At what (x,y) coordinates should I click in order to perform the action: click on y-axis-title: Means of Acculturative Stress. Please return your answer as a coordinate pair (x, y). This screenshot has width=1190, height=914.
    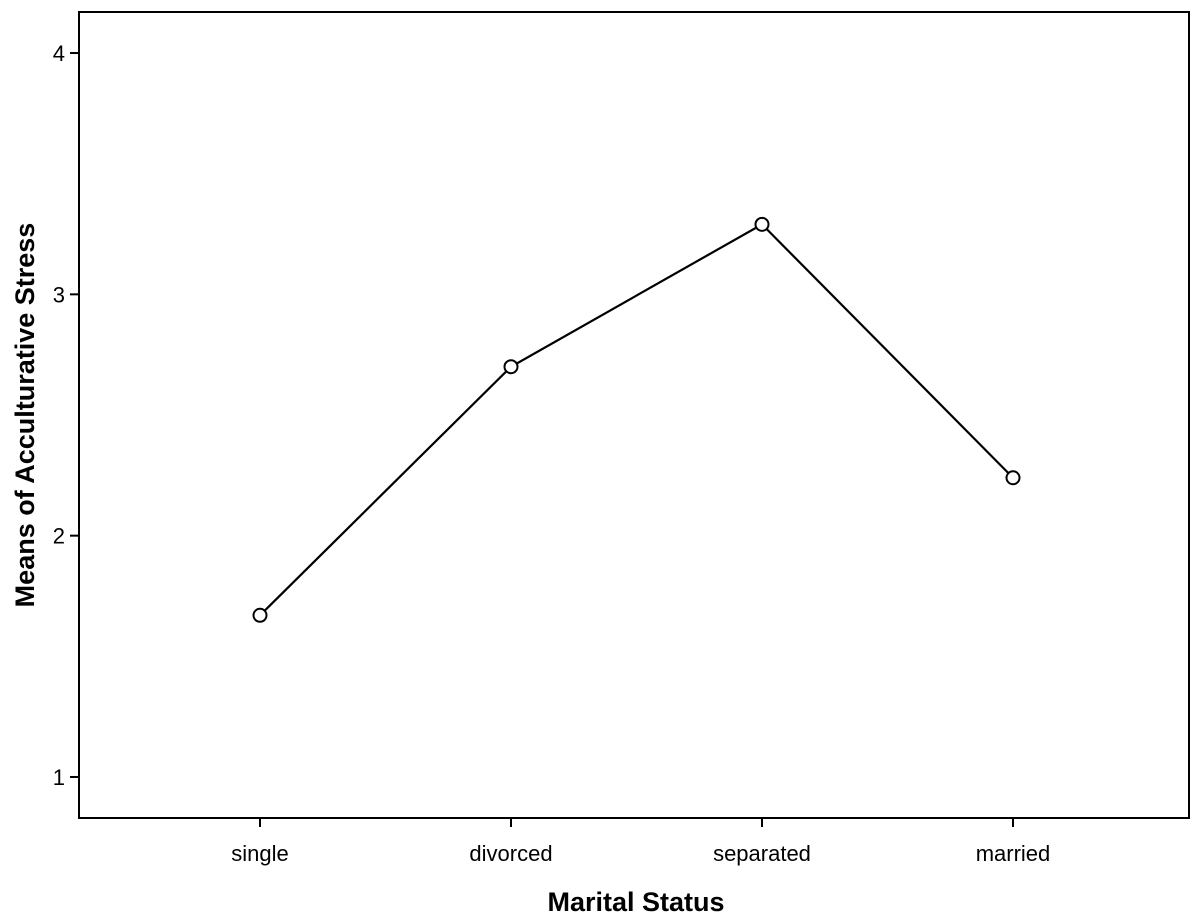
    Looking at the image, I should click on (25, 415).